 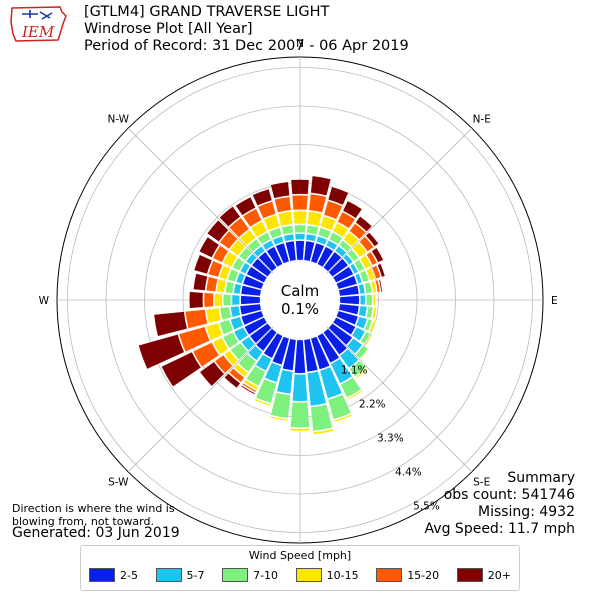 What do you see at coordinates (212, 374) in the screenshot?
I see `wedge-230-20+` at bounding box center [212, 374].